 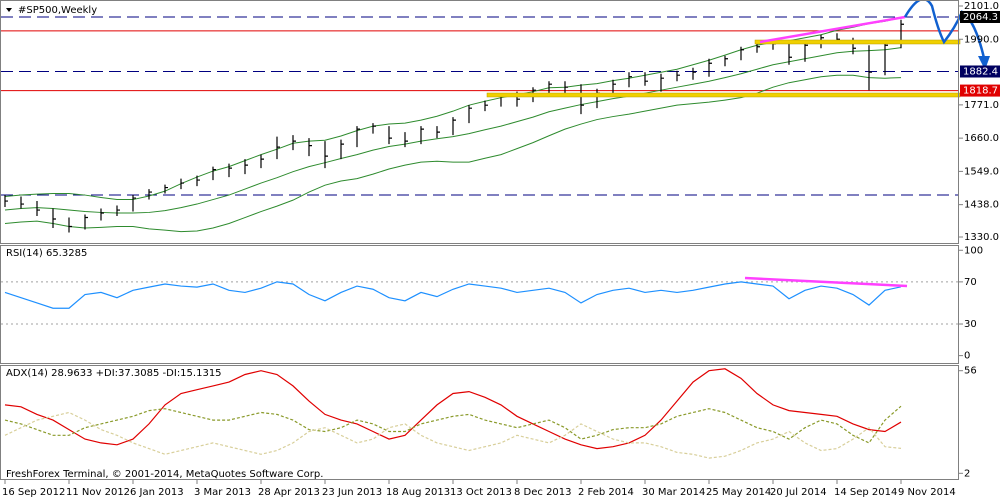 I want to click on adx-title: ADX(14) 28.9633 +DI:37.3085 -DI:15.1315, so click(x=114, y=373).